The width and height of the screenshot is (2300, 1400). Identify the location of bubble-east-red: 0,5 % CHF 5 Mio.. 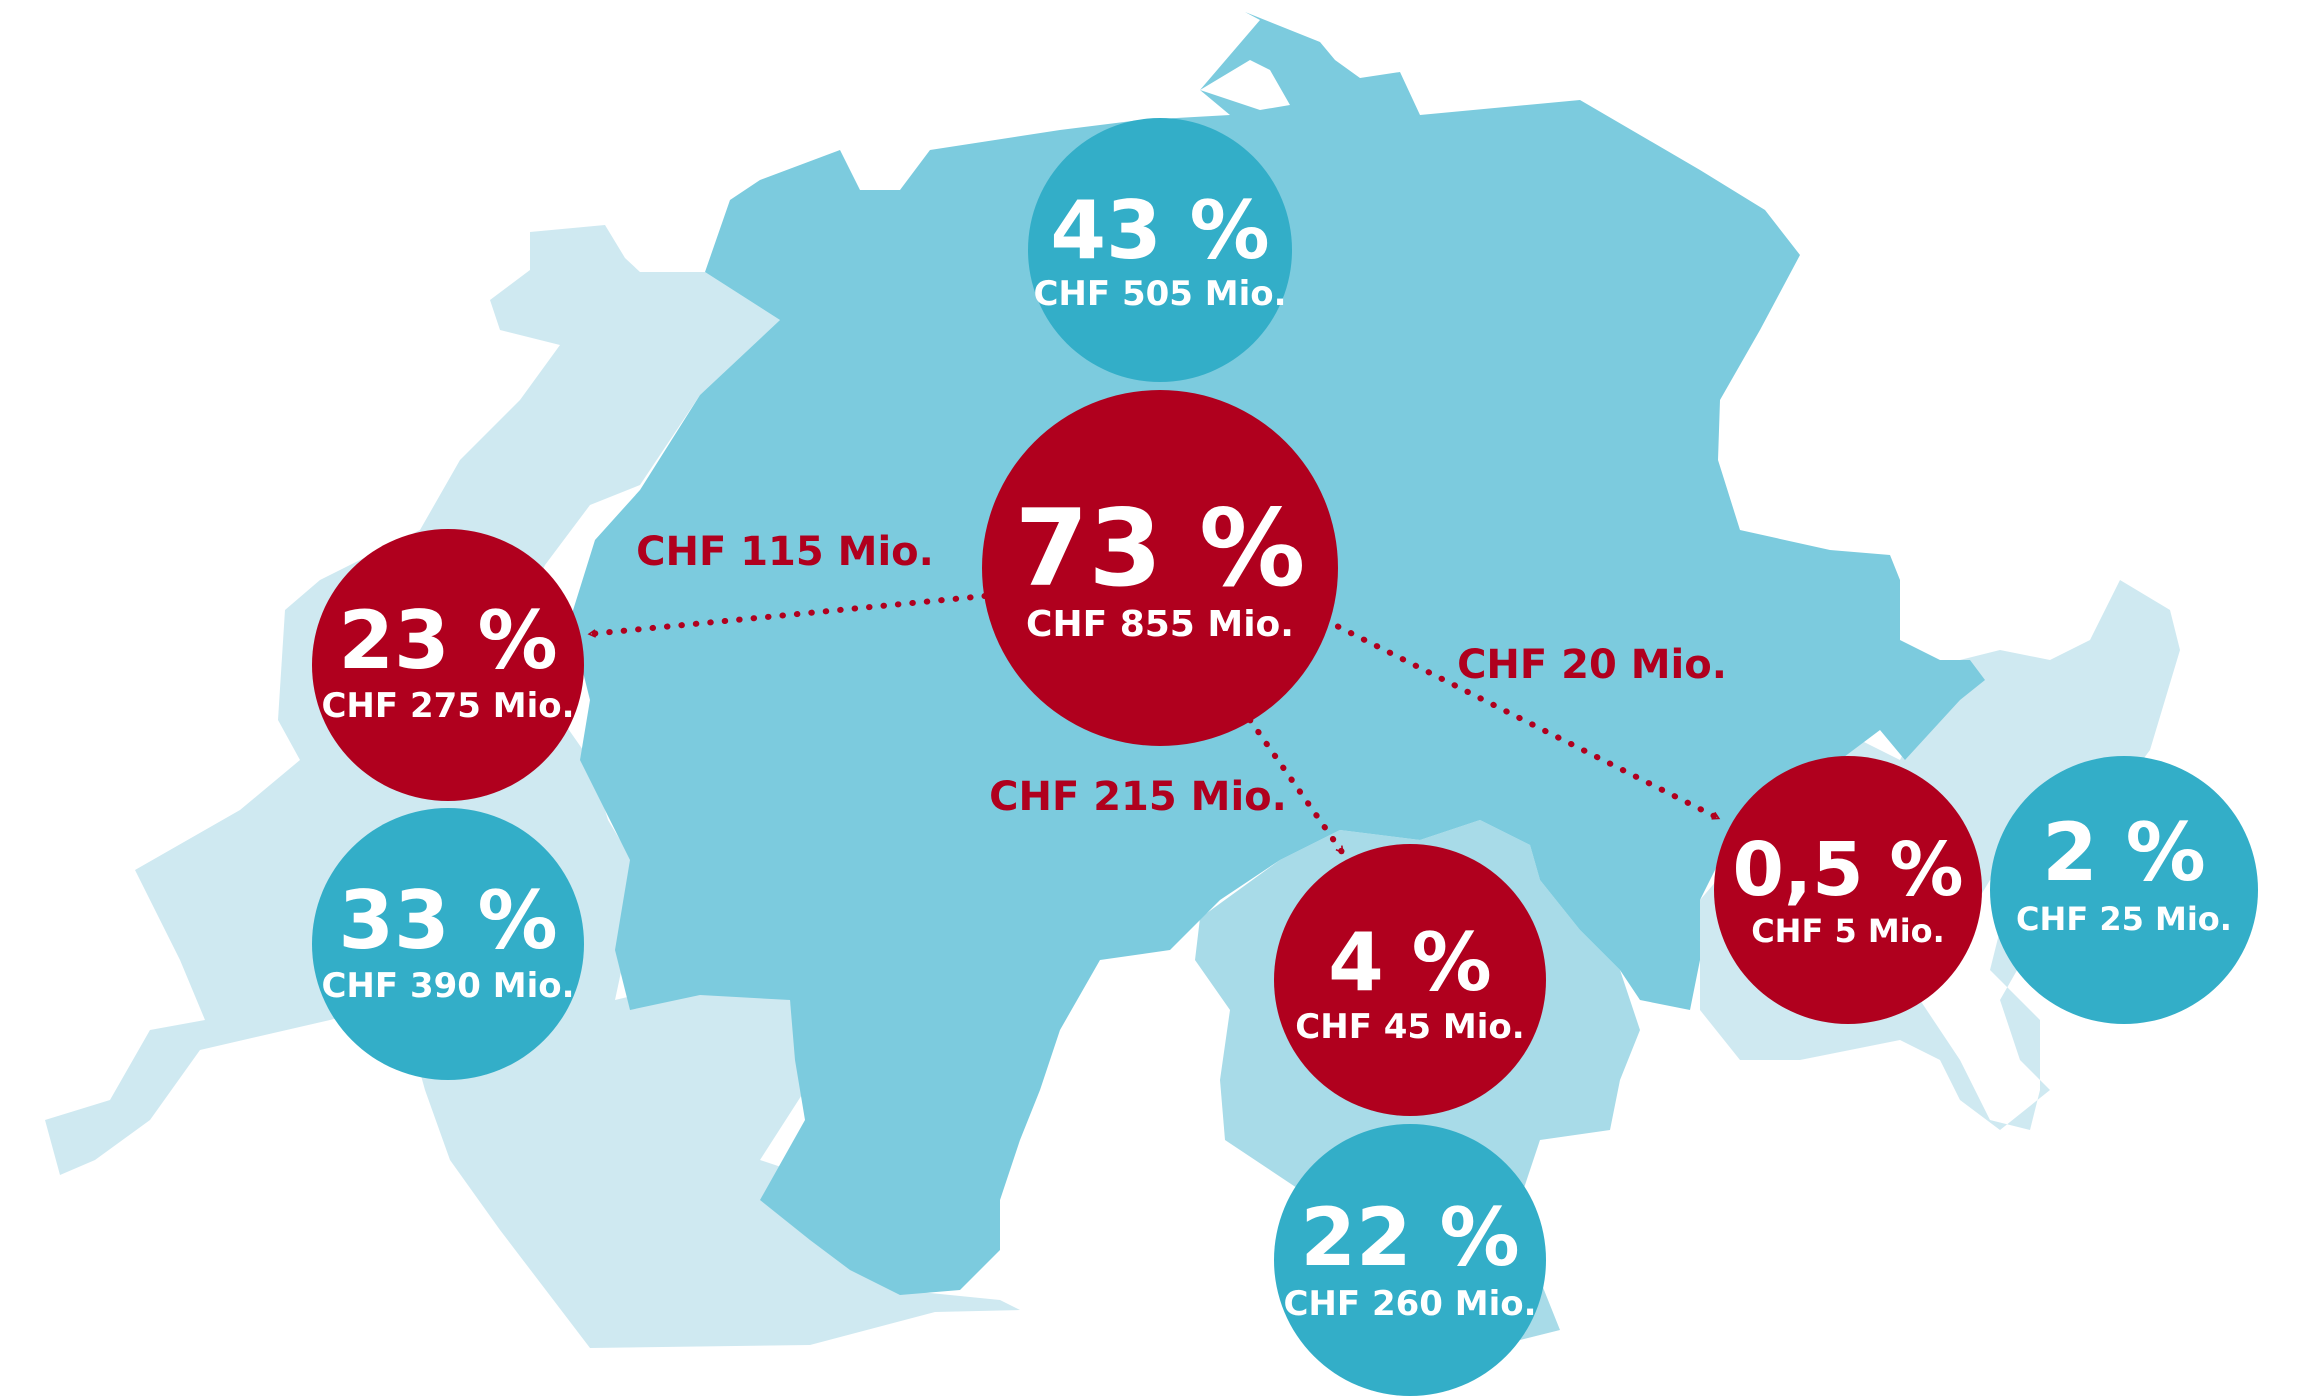
(1848, 890).